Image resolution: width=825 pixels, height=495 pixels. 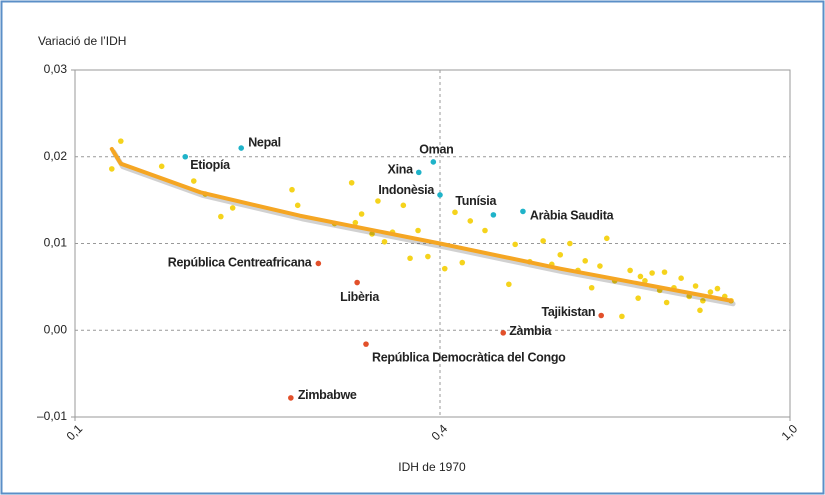 I want to click on point-label: Nepal, so click(x=264, y=142).